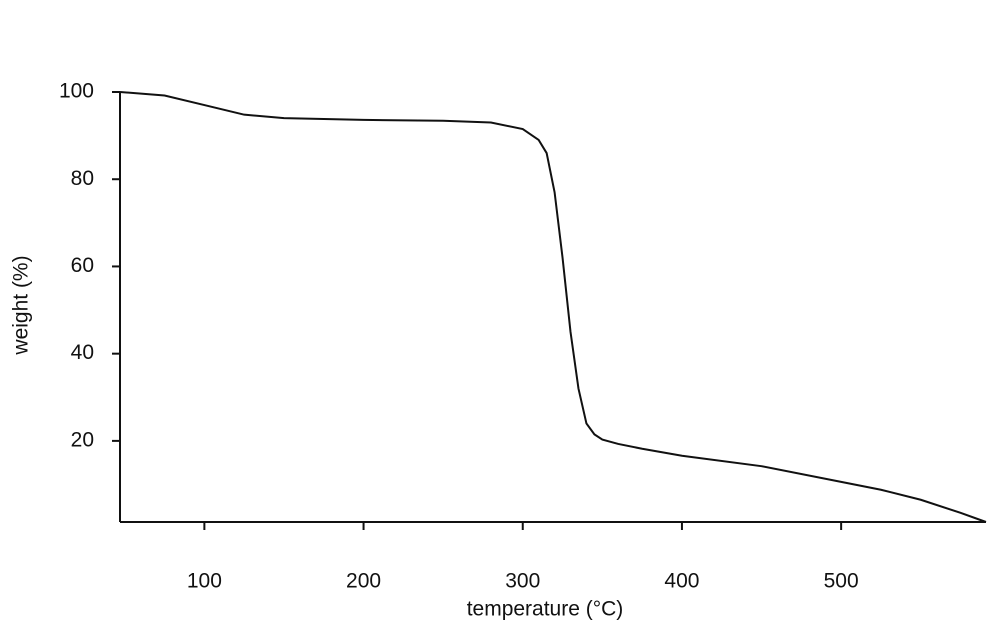 The image size is (989, 630). I want to click on x-tick-label: 200, so click(363, 581).